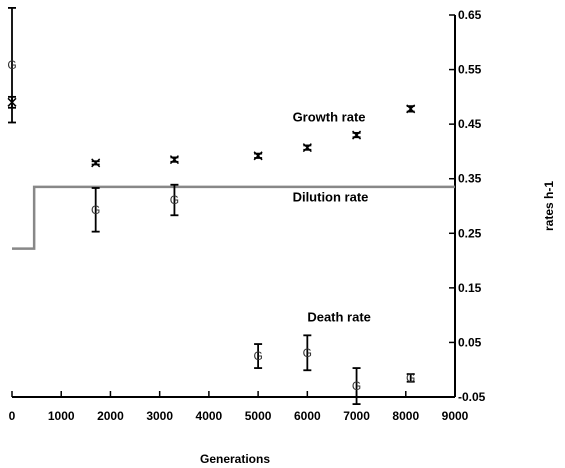  I want to click on annotation-label: Growth rate, so click(329, 116).